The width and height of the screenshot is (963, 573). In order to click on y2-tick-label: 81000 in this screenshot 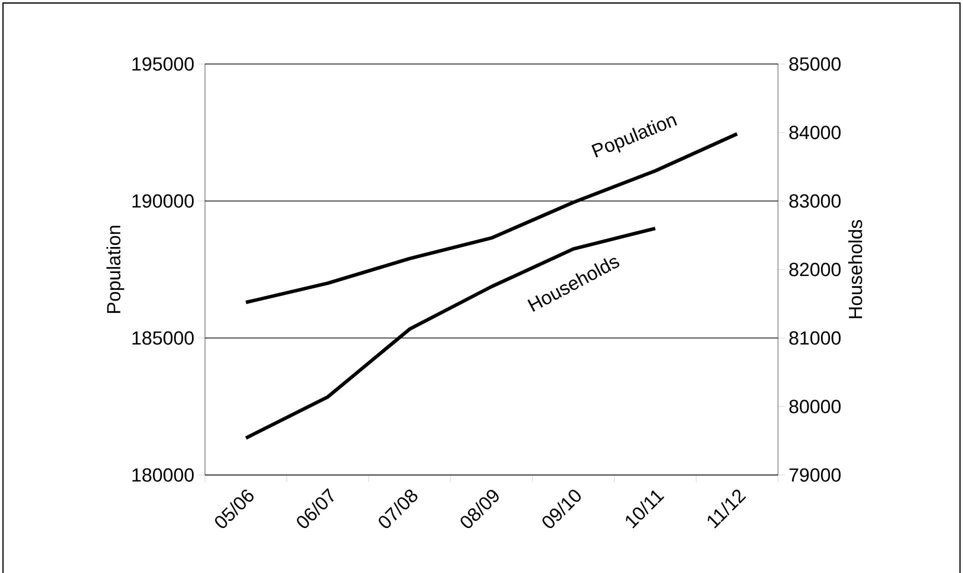, I will do `click(815, 338)`.